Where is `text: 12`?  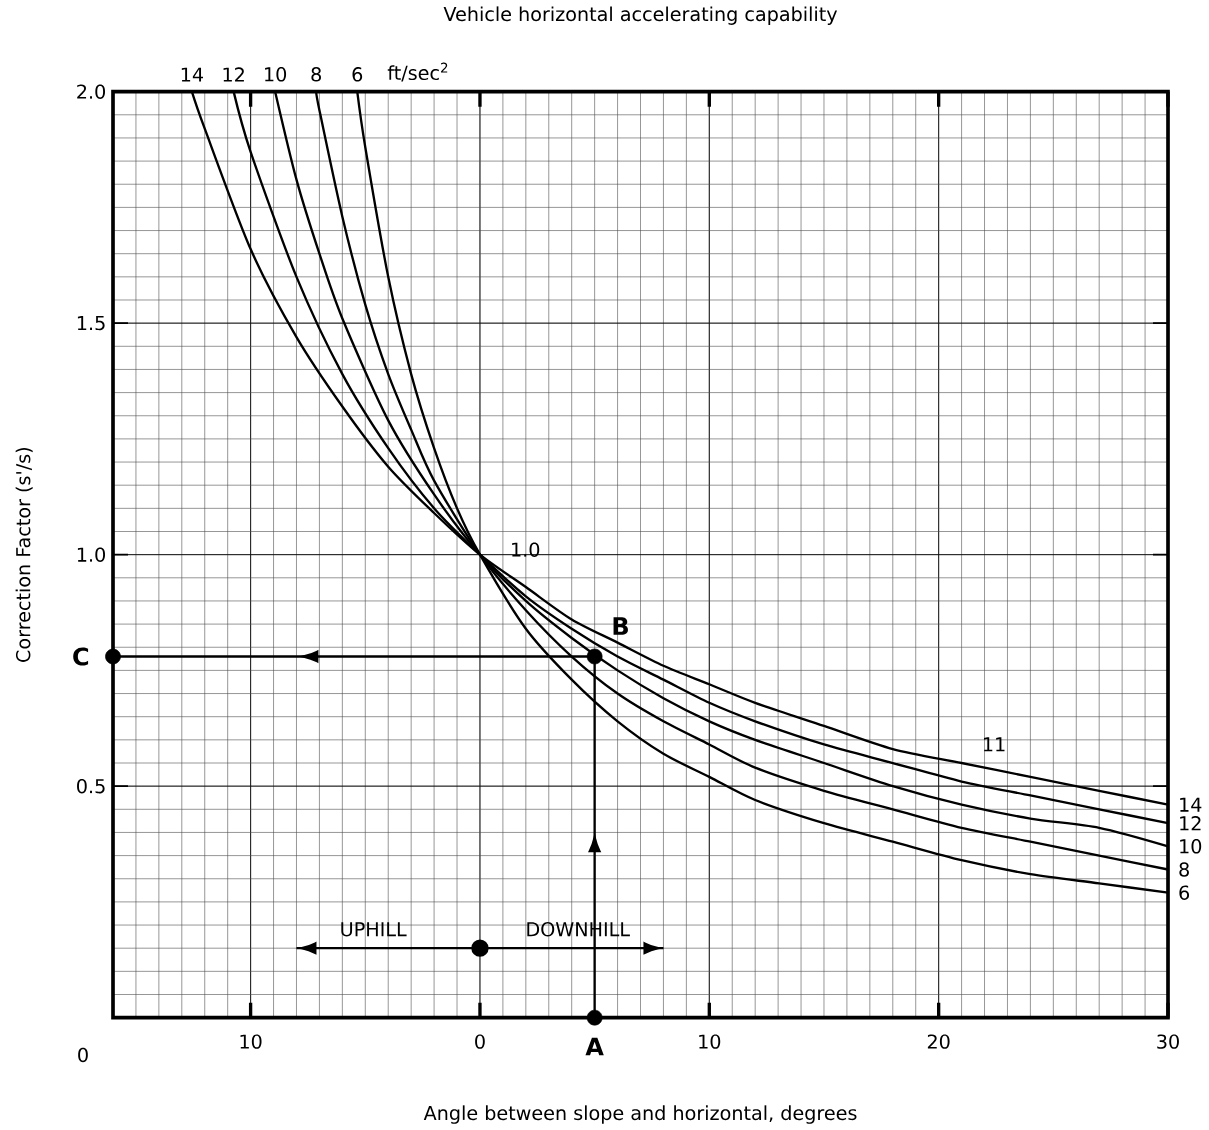
text: 12 is located at coordinates (233, 74).